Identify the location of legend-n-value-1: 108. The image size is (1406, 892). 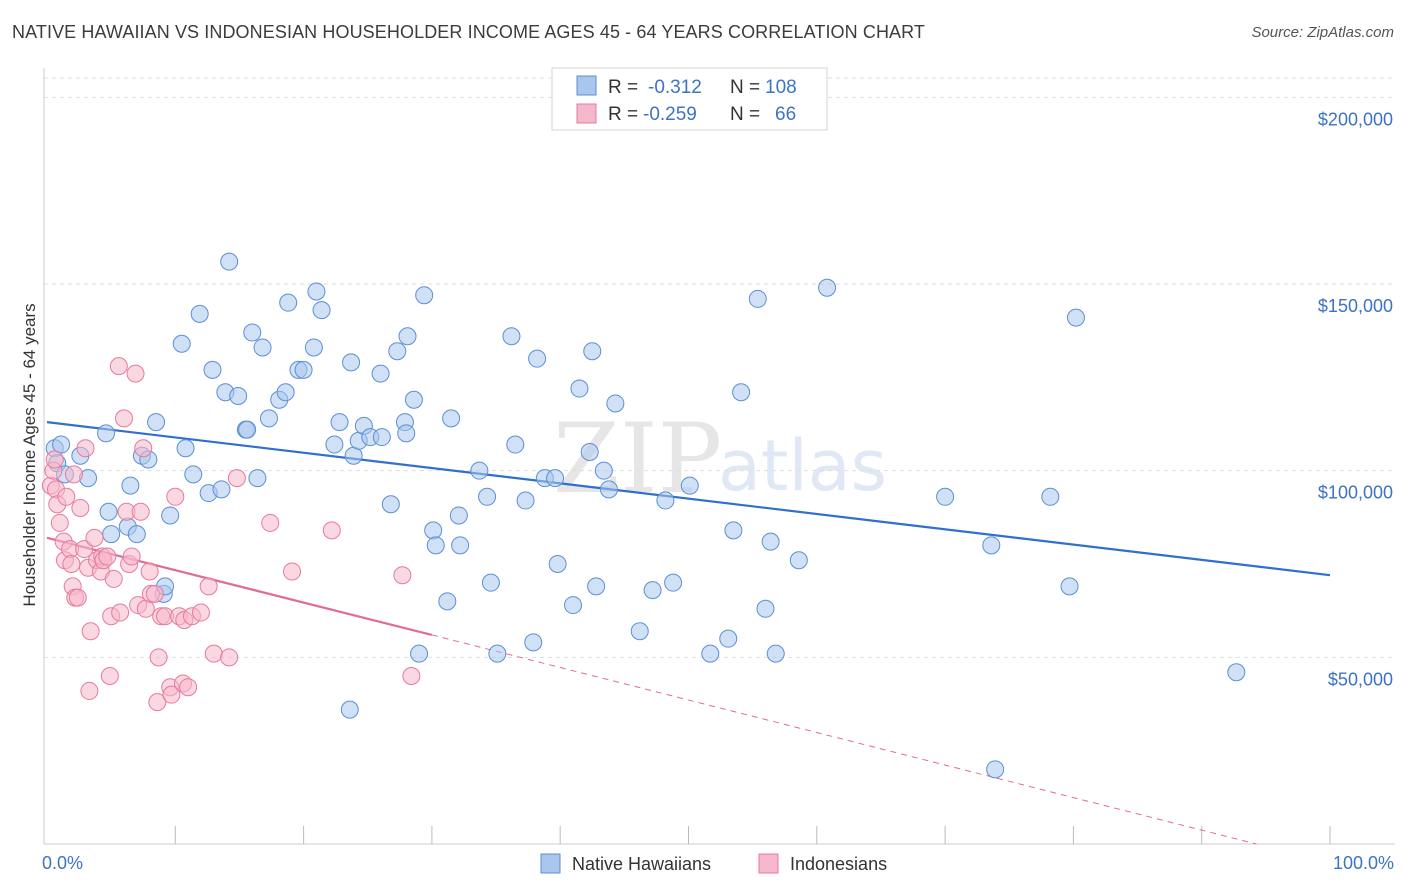
(781, 87).